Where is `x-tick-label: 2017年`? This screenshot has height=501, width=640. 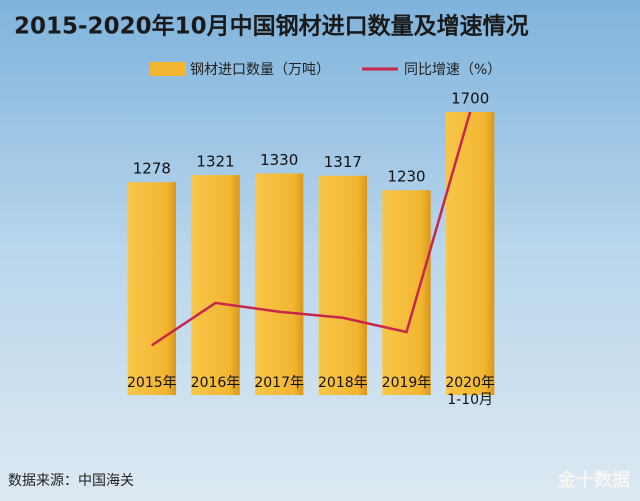 x-tick-label: 2017年 is located at coordinates (279, 383).